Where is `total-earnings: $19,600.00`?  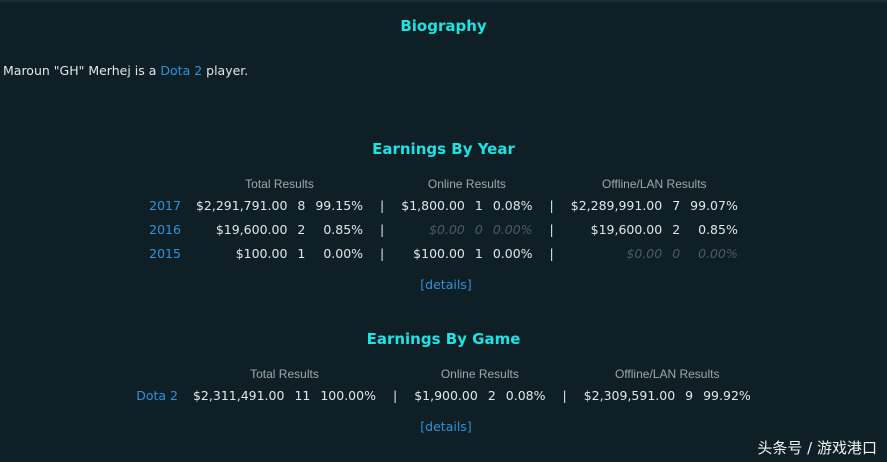 total-earnings: $19,600.00 is located at coordinates (251, 229).